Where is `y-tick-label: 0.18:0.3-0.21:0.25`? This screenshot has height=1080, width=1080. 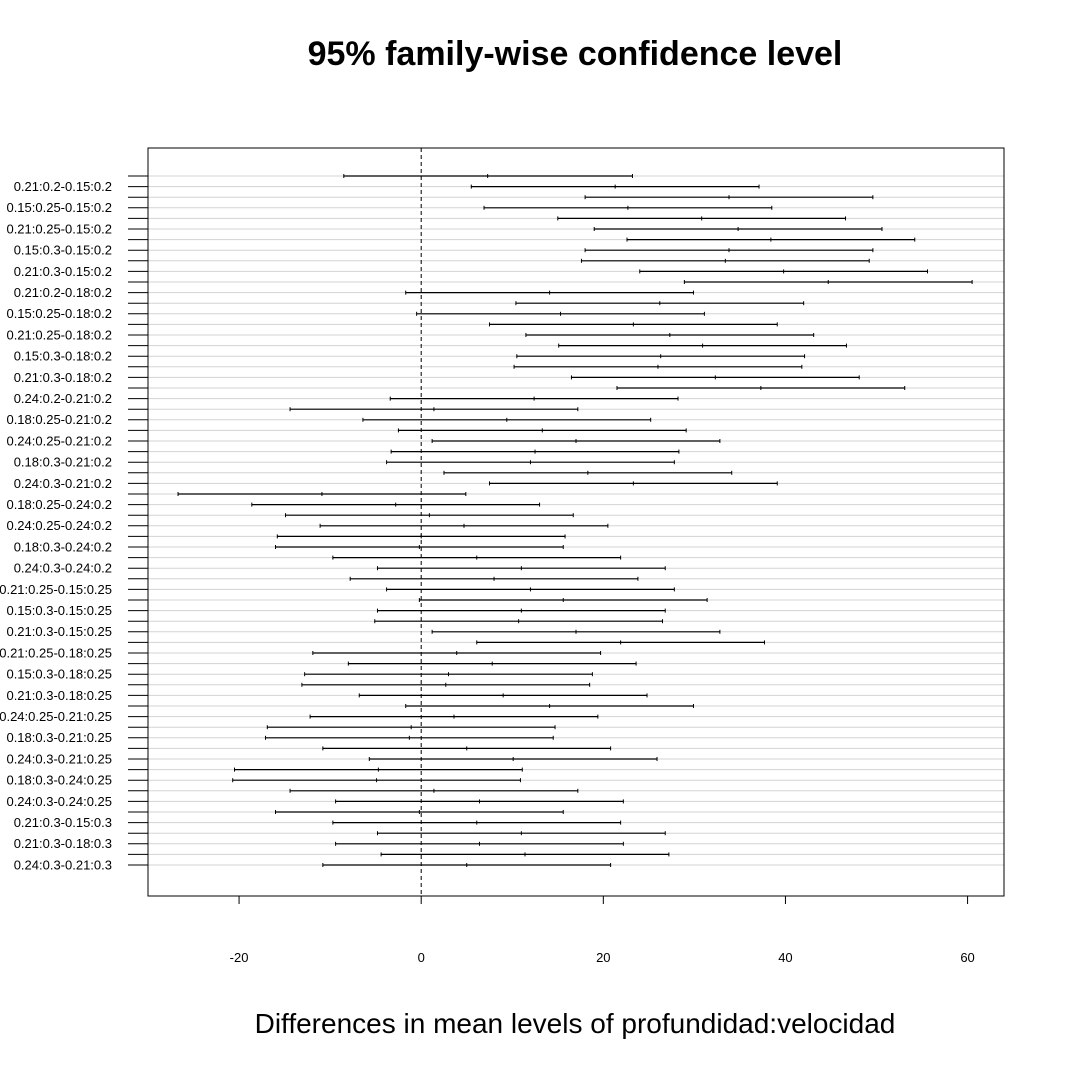
y-tick-label: 0.18:0.3-0.21:0.25 is located at coordinates (59, 737).